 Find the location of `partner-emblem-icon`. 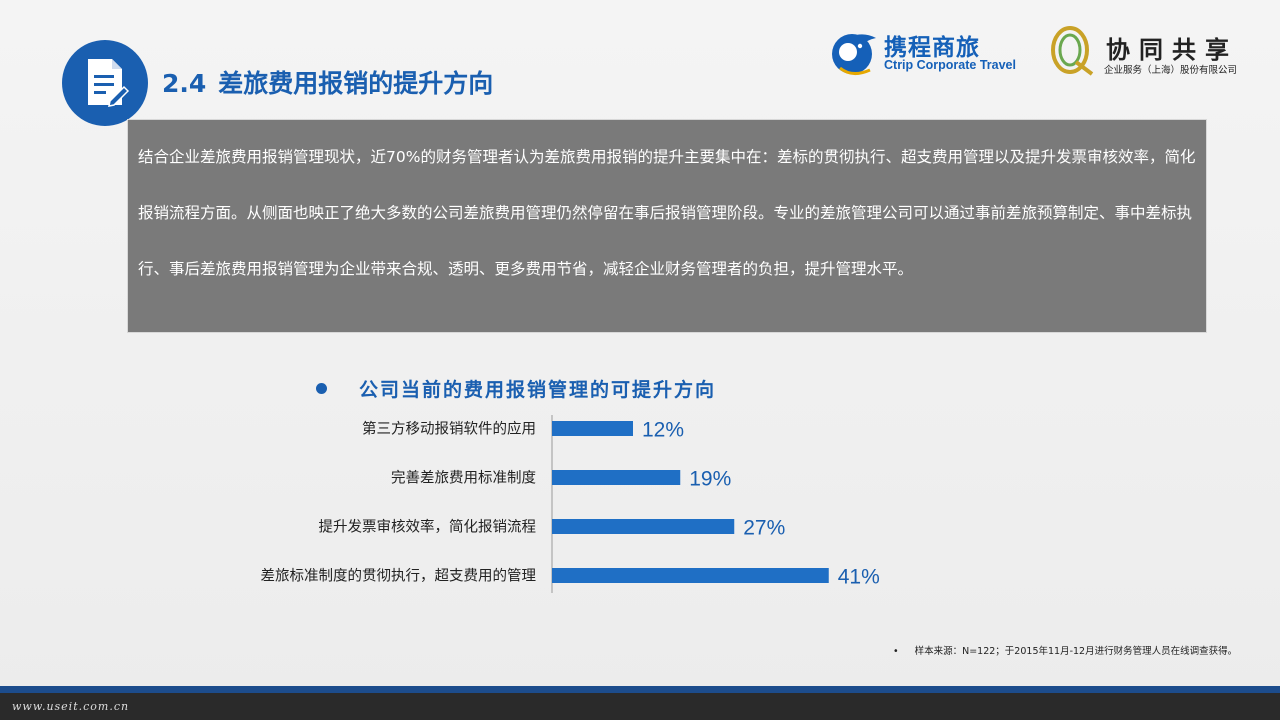

partner-emblem-icon is located at coordinates (1072, 51).